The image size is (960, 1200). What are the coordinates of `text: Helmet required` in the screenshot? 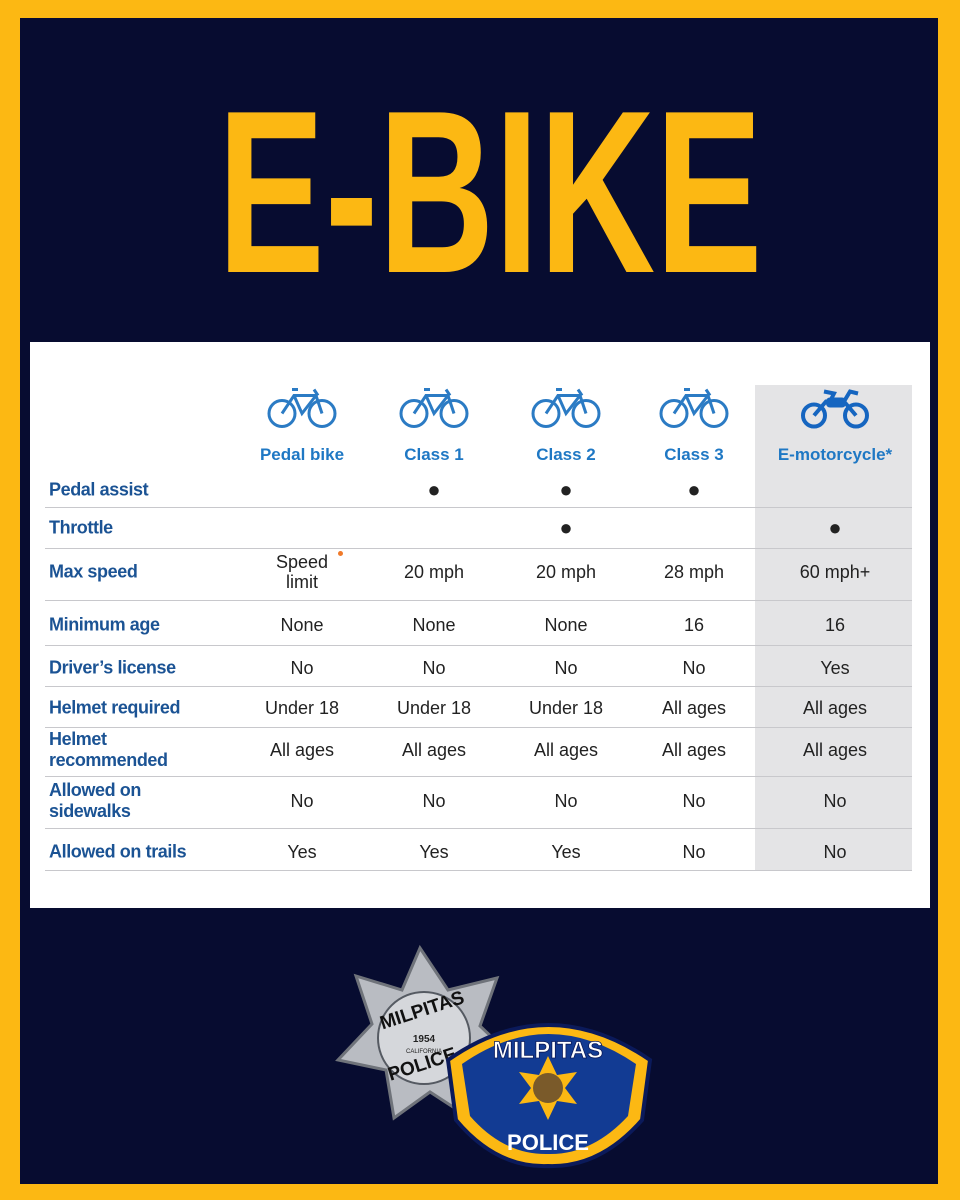 It's located at (115, 707).